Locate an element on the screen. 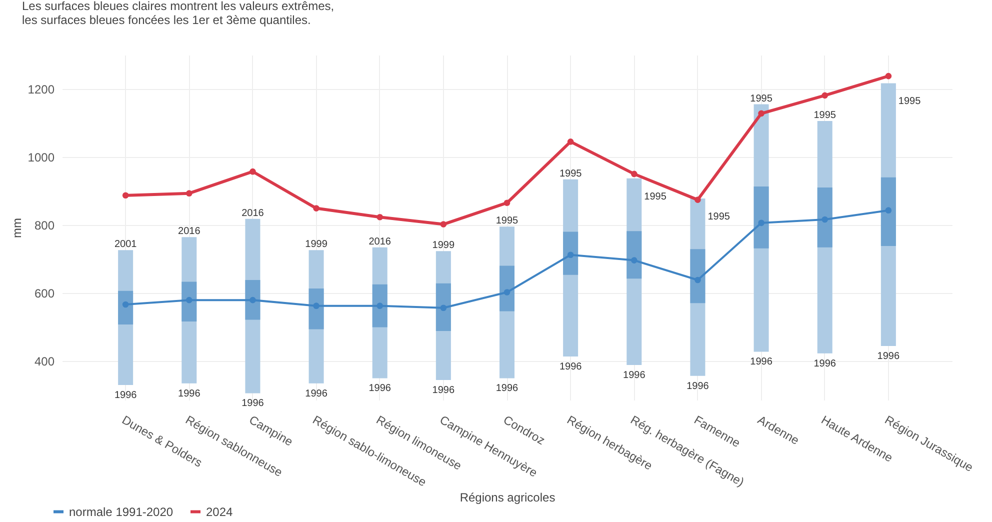  legend-label: 2024 is located at coordinates (220, 511).